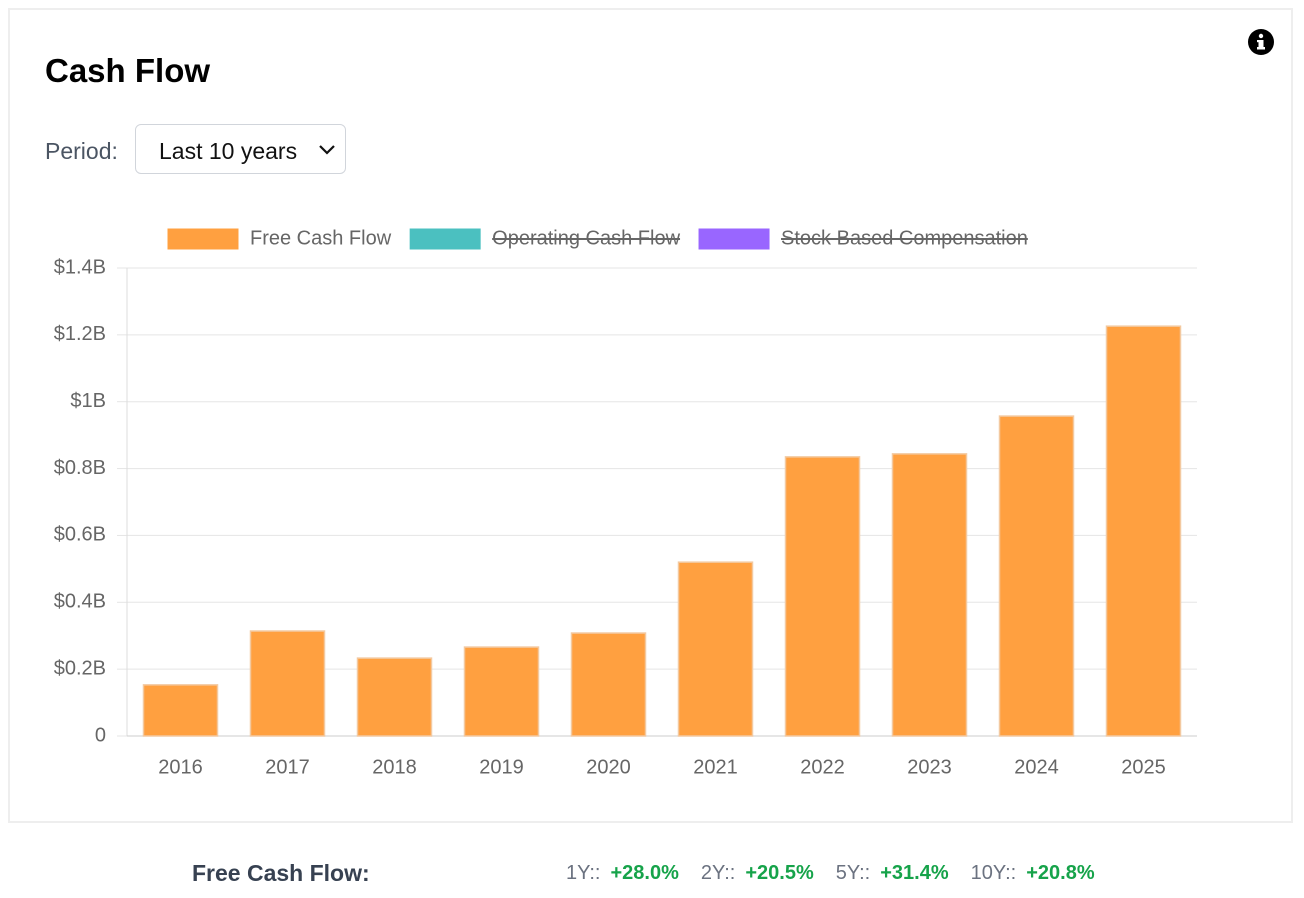 This screenshot has width=1304, height=898. What do you see at coordinates (608, 767) in the screenshot?
I see `x-tick-label: 2020` at bounding box center [608, 767].